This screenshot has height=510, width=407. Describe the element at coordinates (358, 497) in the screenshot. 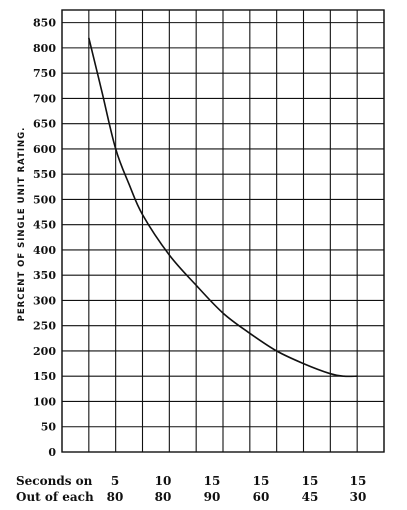

I see `x-tick-label: 30` at that location.